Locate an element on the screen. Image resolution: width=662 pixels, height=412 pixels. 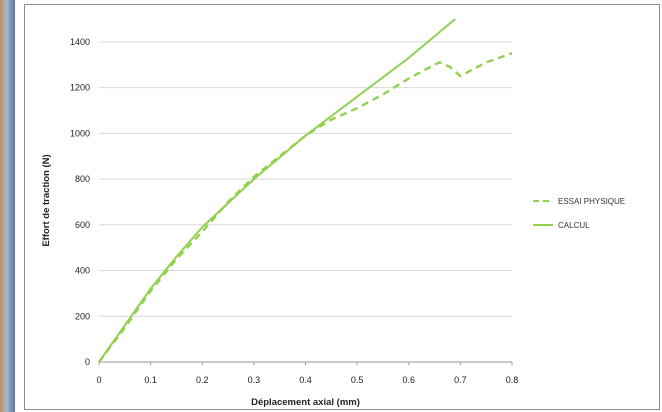
y-axis-label: Effort de traction (N) is located at coordinates (46, 200).